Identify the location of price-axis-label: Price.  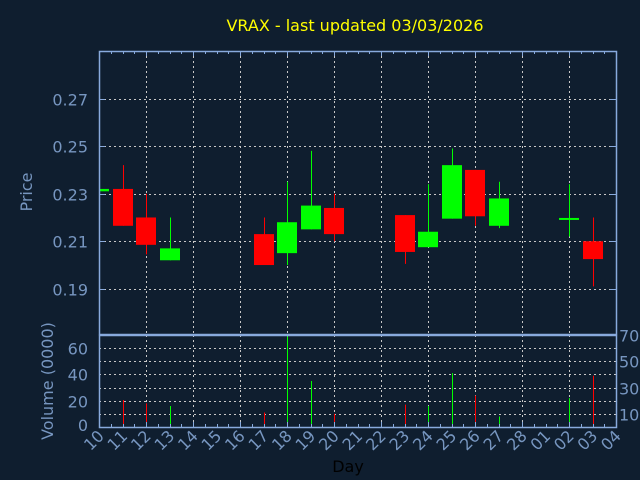
(26, 191).